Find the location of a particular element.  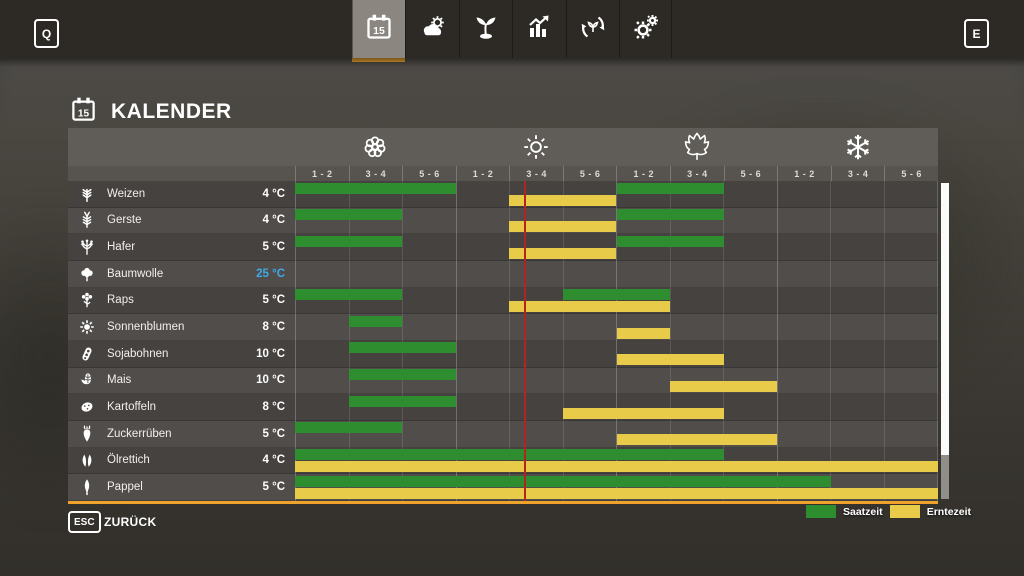

crop-row-pappel: Pappel 5 °C is located at coordinates (503, 487).